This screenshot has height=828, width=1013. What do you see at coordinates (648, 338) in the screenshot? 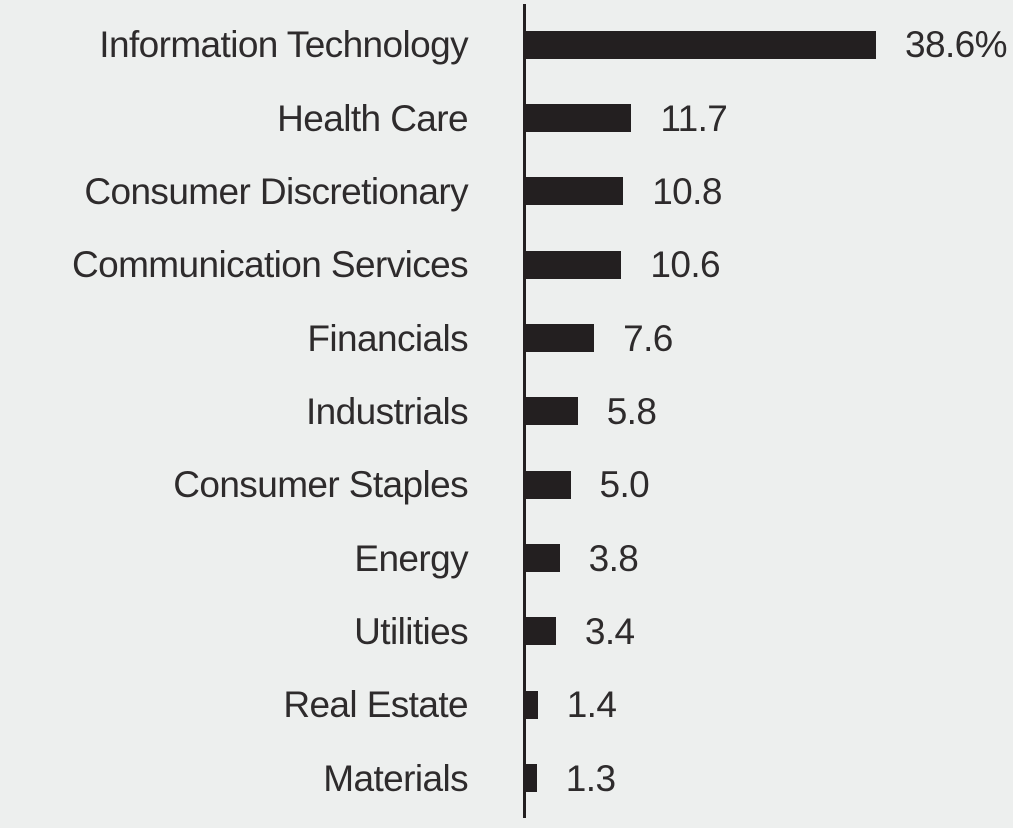
I see `value-label: 7.6` at bounding box center [648, 338].